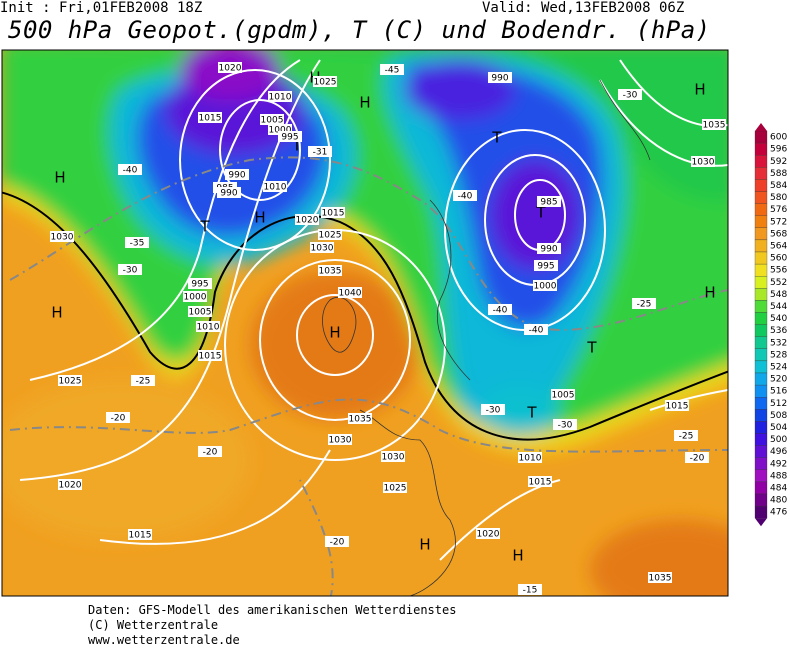 This screenshot has width=790, height=648. Describe the element at coordinates (320, 153) in the screenshot. I see `temperature-label-text: -31` at that location.